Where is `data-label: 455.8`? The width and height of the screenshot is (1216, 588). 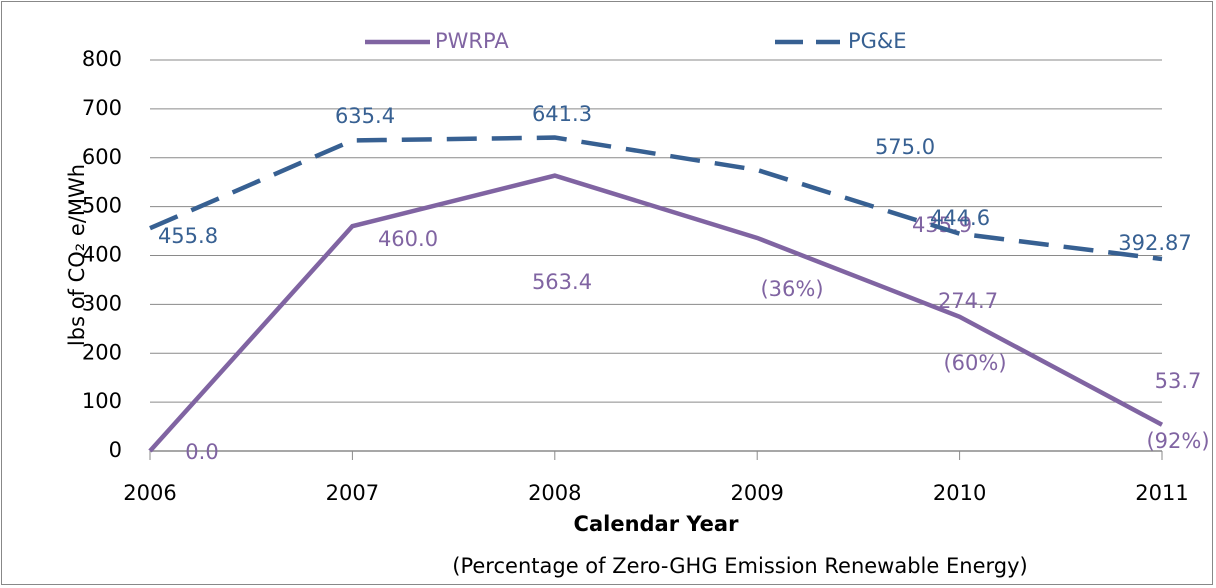
data-label: 455.8 is located at coordinates (188, 236).